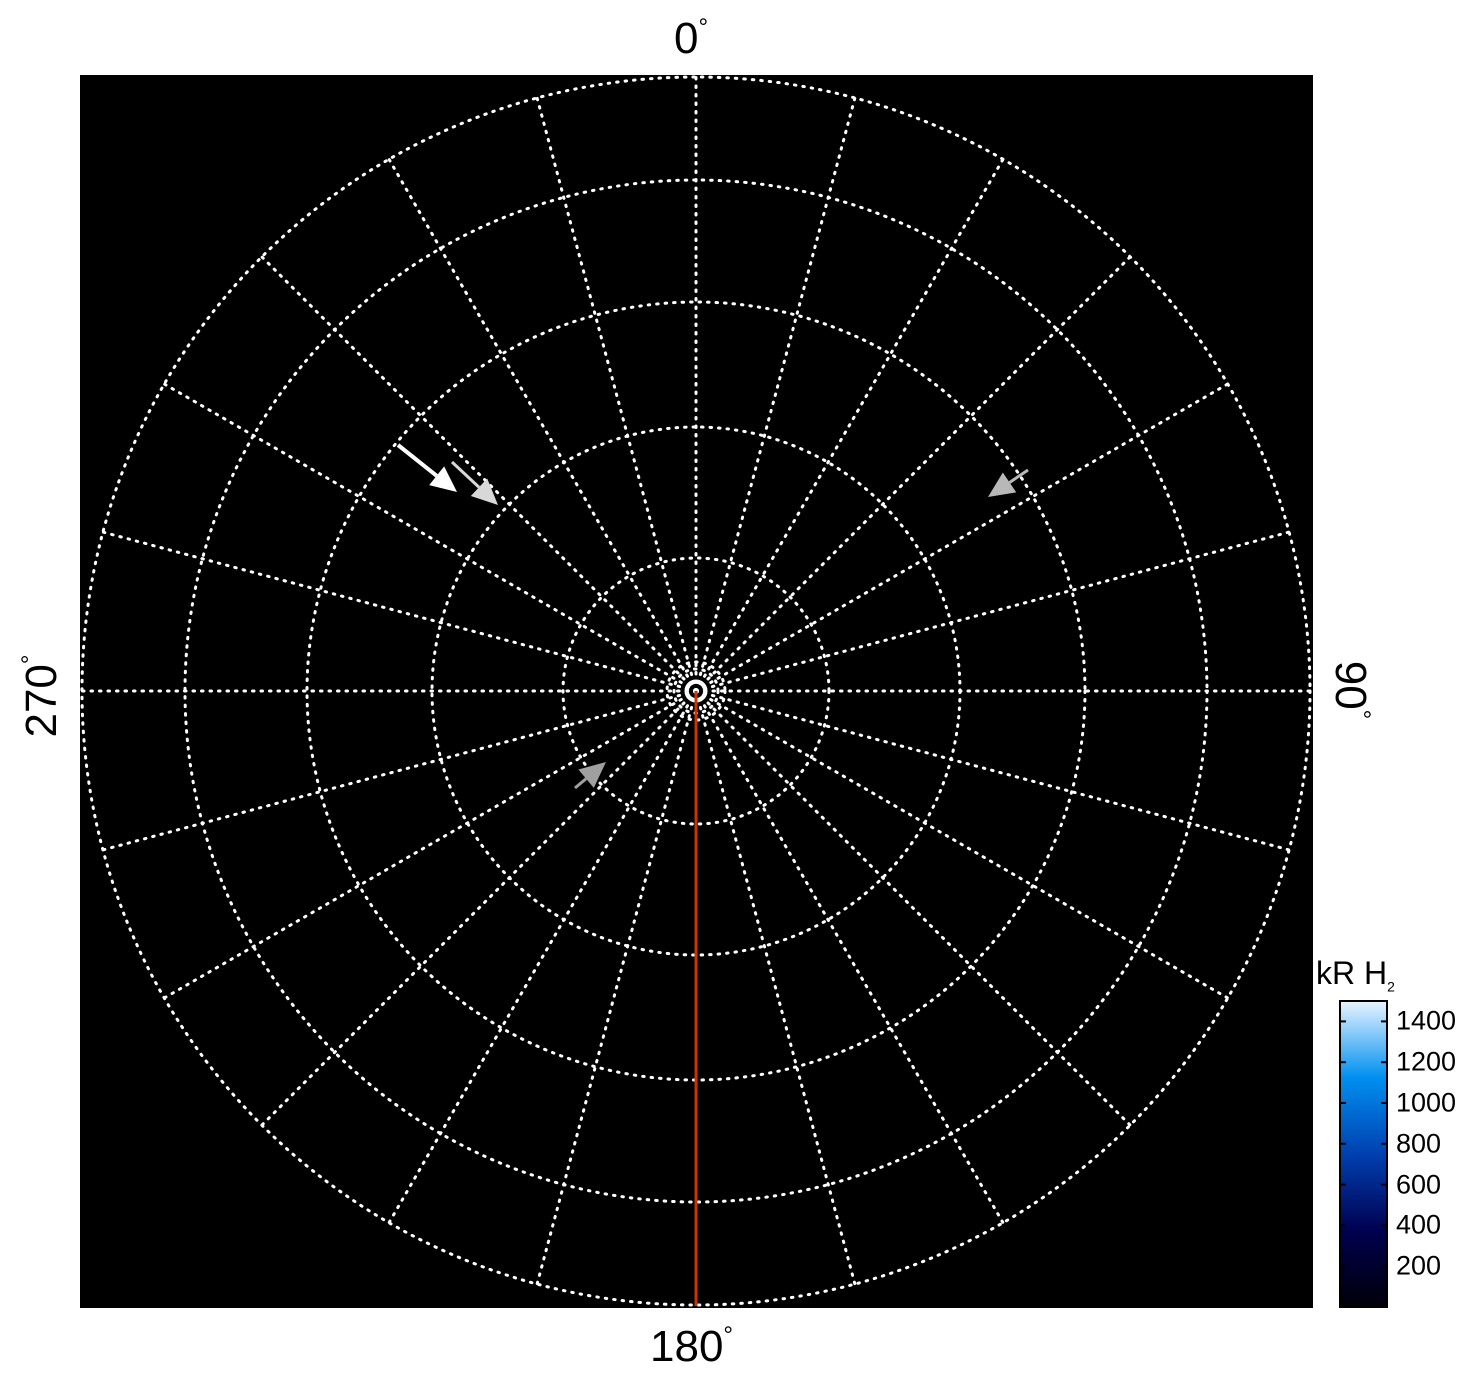 Image resolution: width=1481 pixels, height=1384 pixels. What do you see at coordinates (1419, 1265) in the screenshot?
I see `colorbar-tick-label: 200` at bounding box center [1419, 1265].